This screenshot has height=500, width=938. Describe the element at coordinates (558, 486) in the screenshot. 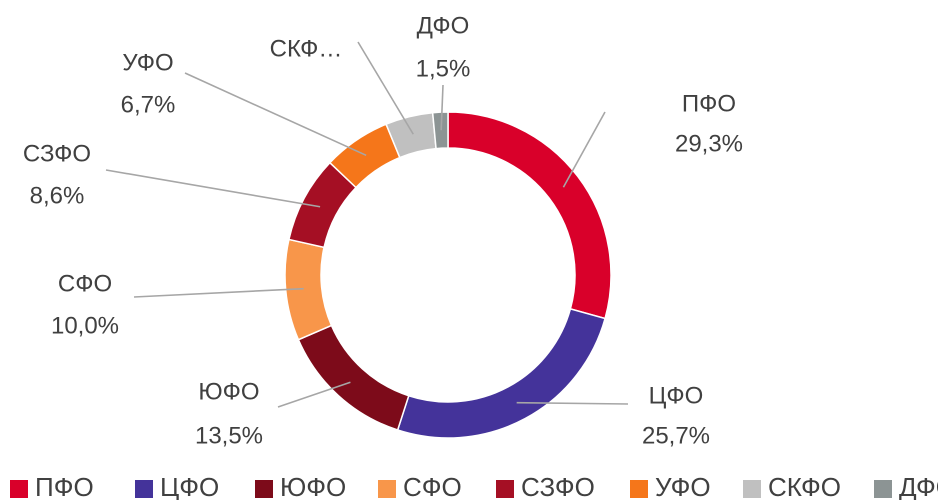

I see `legend-label-сзфо: СЗФО` at that location.